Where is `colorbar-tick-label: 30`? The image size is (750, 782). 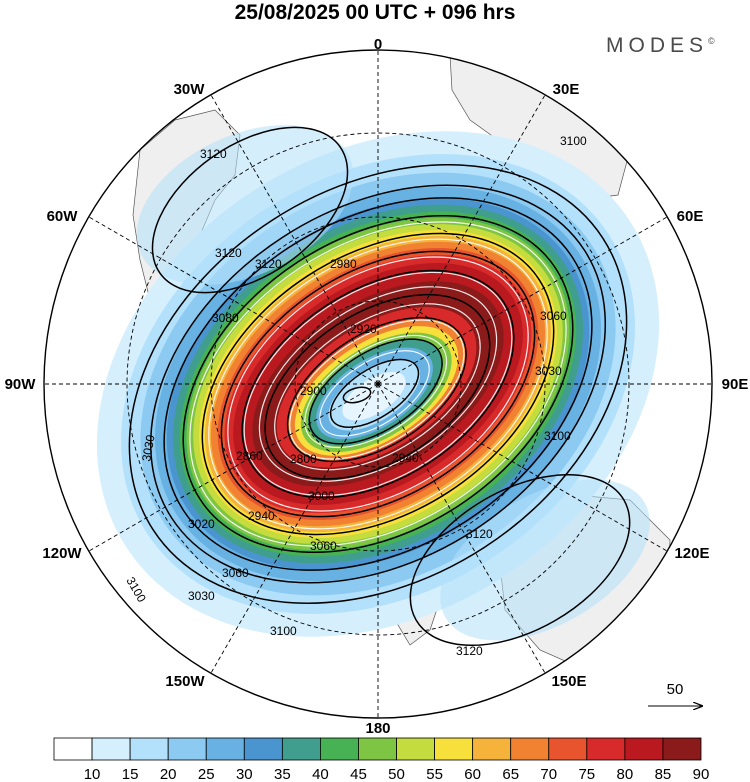 colorbar-tick-label: 30 is located at coordinates (244, 774).